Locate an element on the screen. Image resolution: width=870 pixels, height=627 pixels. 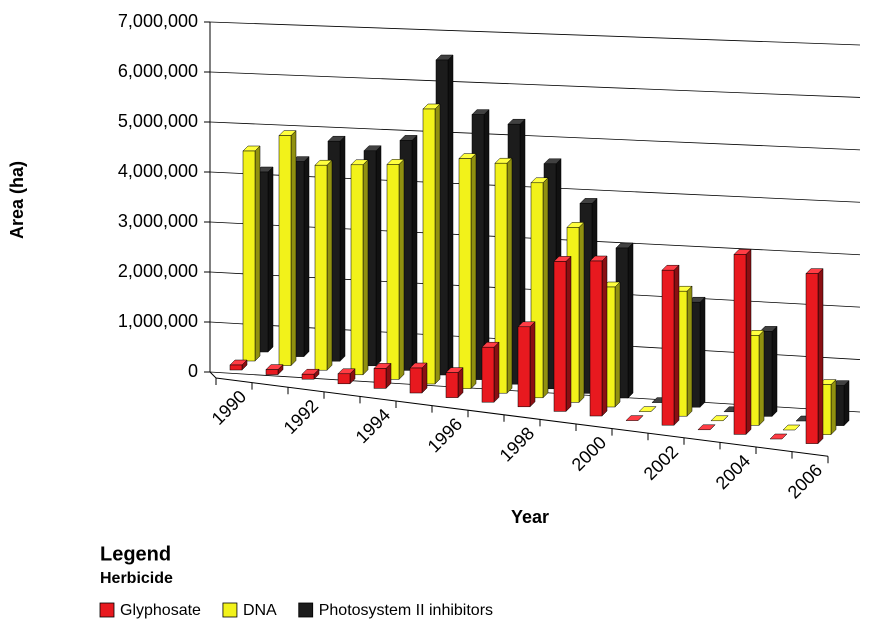
x-tick-label: 1996 is located at coordinates (445, 435).